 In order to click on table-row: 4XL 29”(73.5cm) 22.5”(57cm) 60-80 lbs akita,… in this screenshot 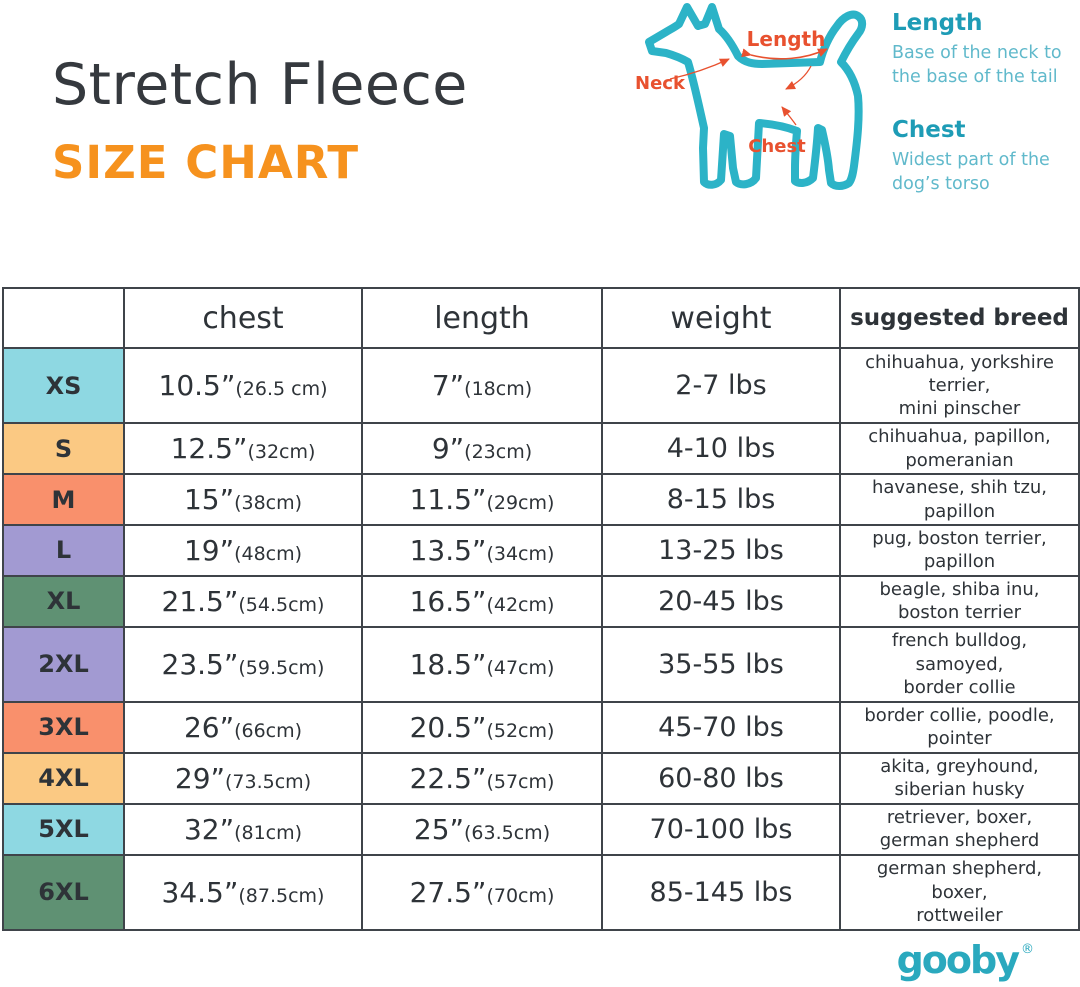, I will do `click(541, 778)`.